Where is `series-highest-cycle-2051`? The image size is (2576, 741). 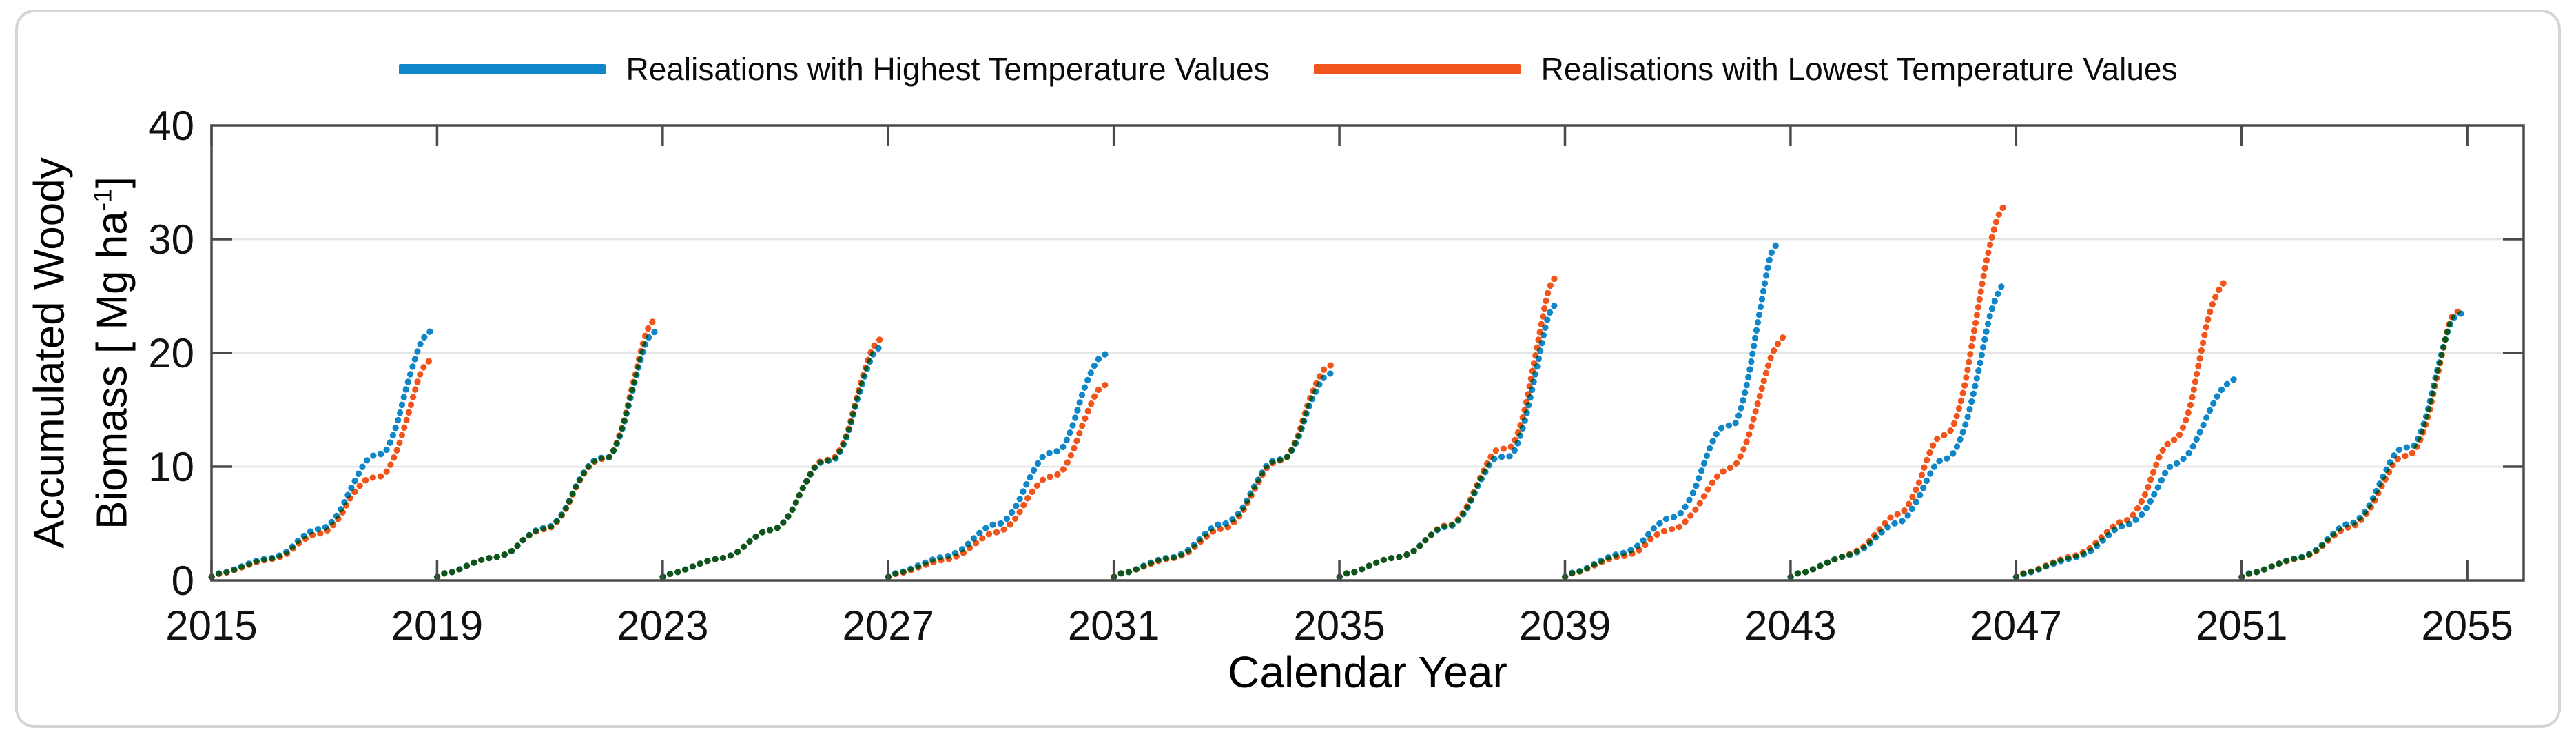
series-highest-cycle-2051 is located at coordinates (2351, 445).